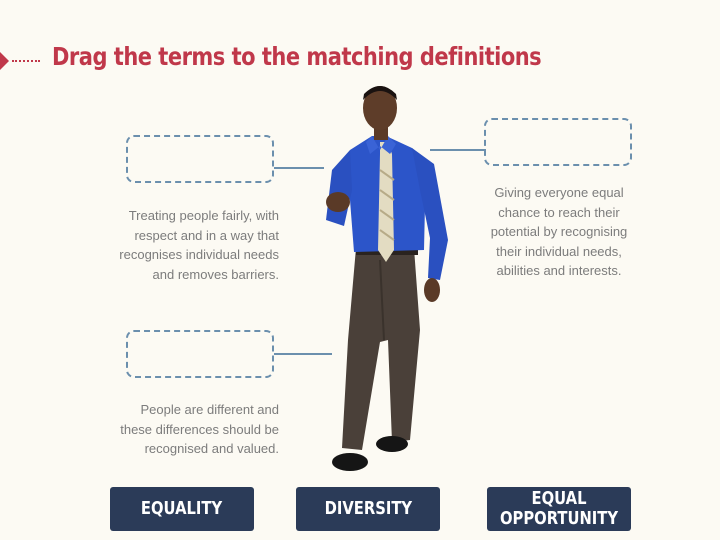 This screenshot has width=720, height=540. I want to click on term-diversity-label: DIVERSITY, so click(368, 508).